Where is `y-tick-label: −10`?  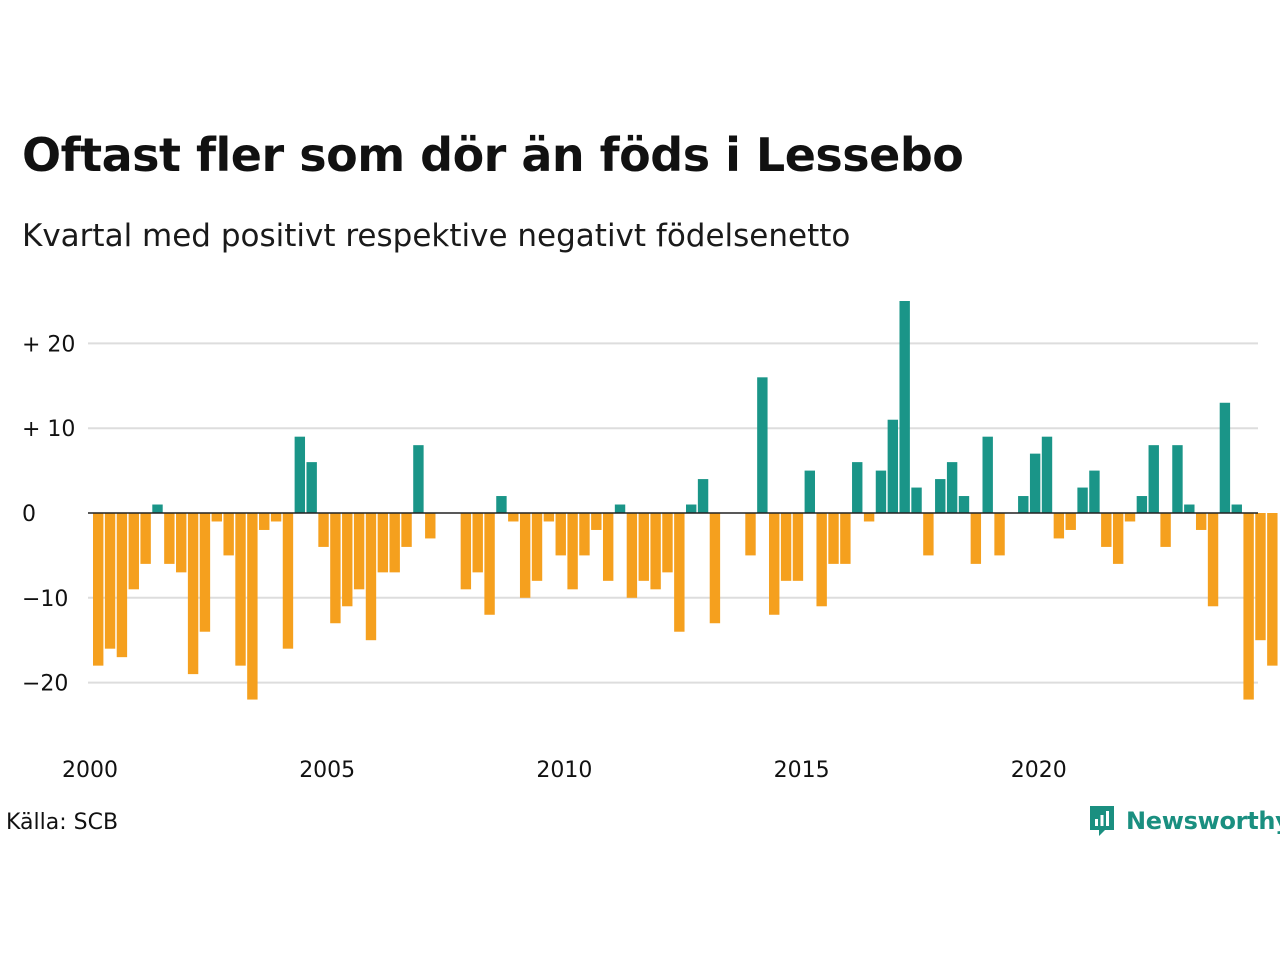
y-tick-label: −10 is located at coordinates (45, 599).